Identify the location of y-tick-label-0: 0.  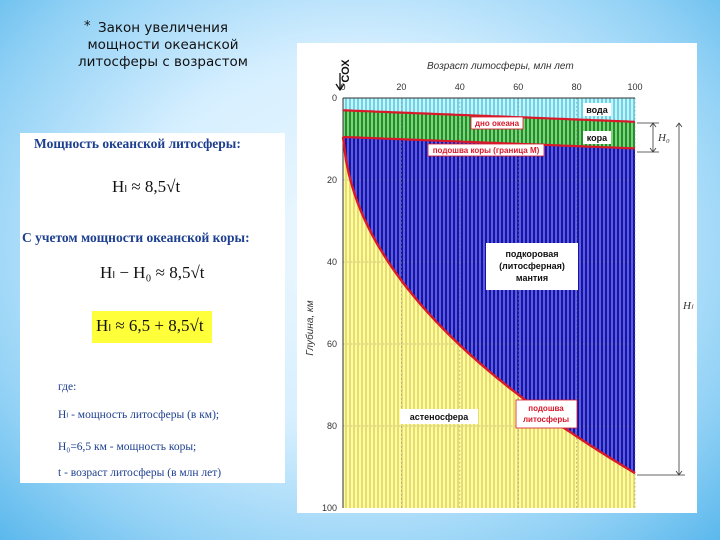
(334, 98).